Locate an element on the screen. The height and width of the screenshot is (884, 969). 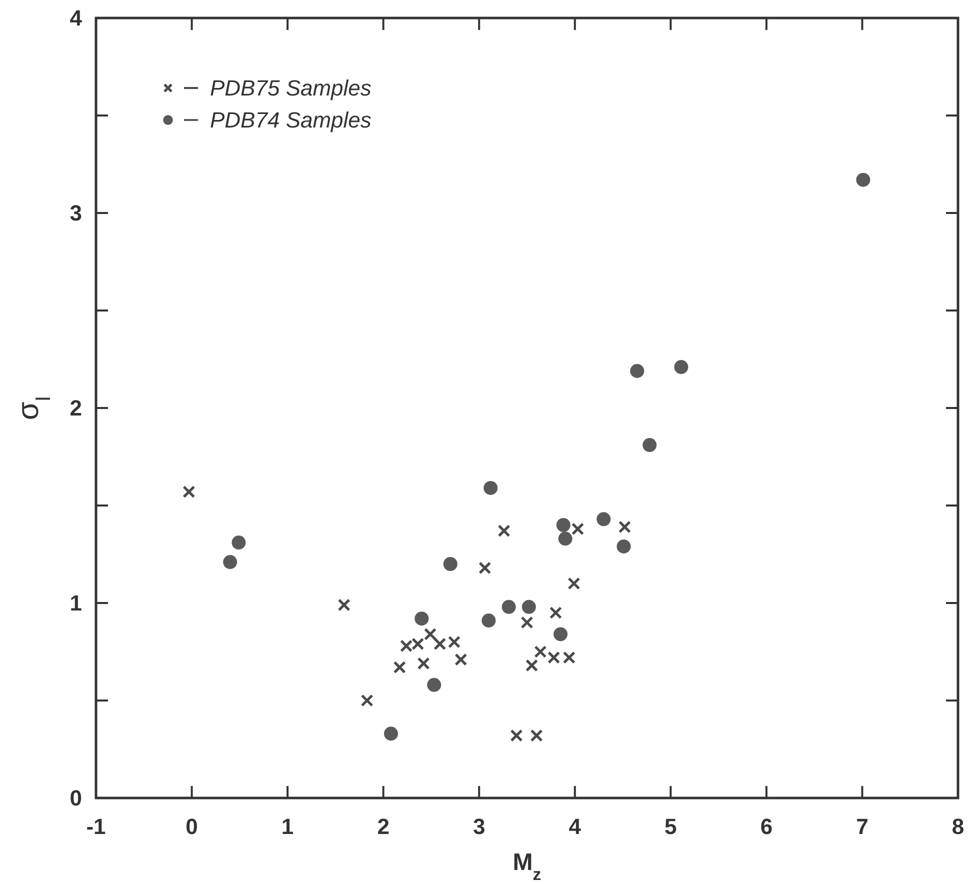
y-tick-label: 1 is located at coordinates (76, 603).